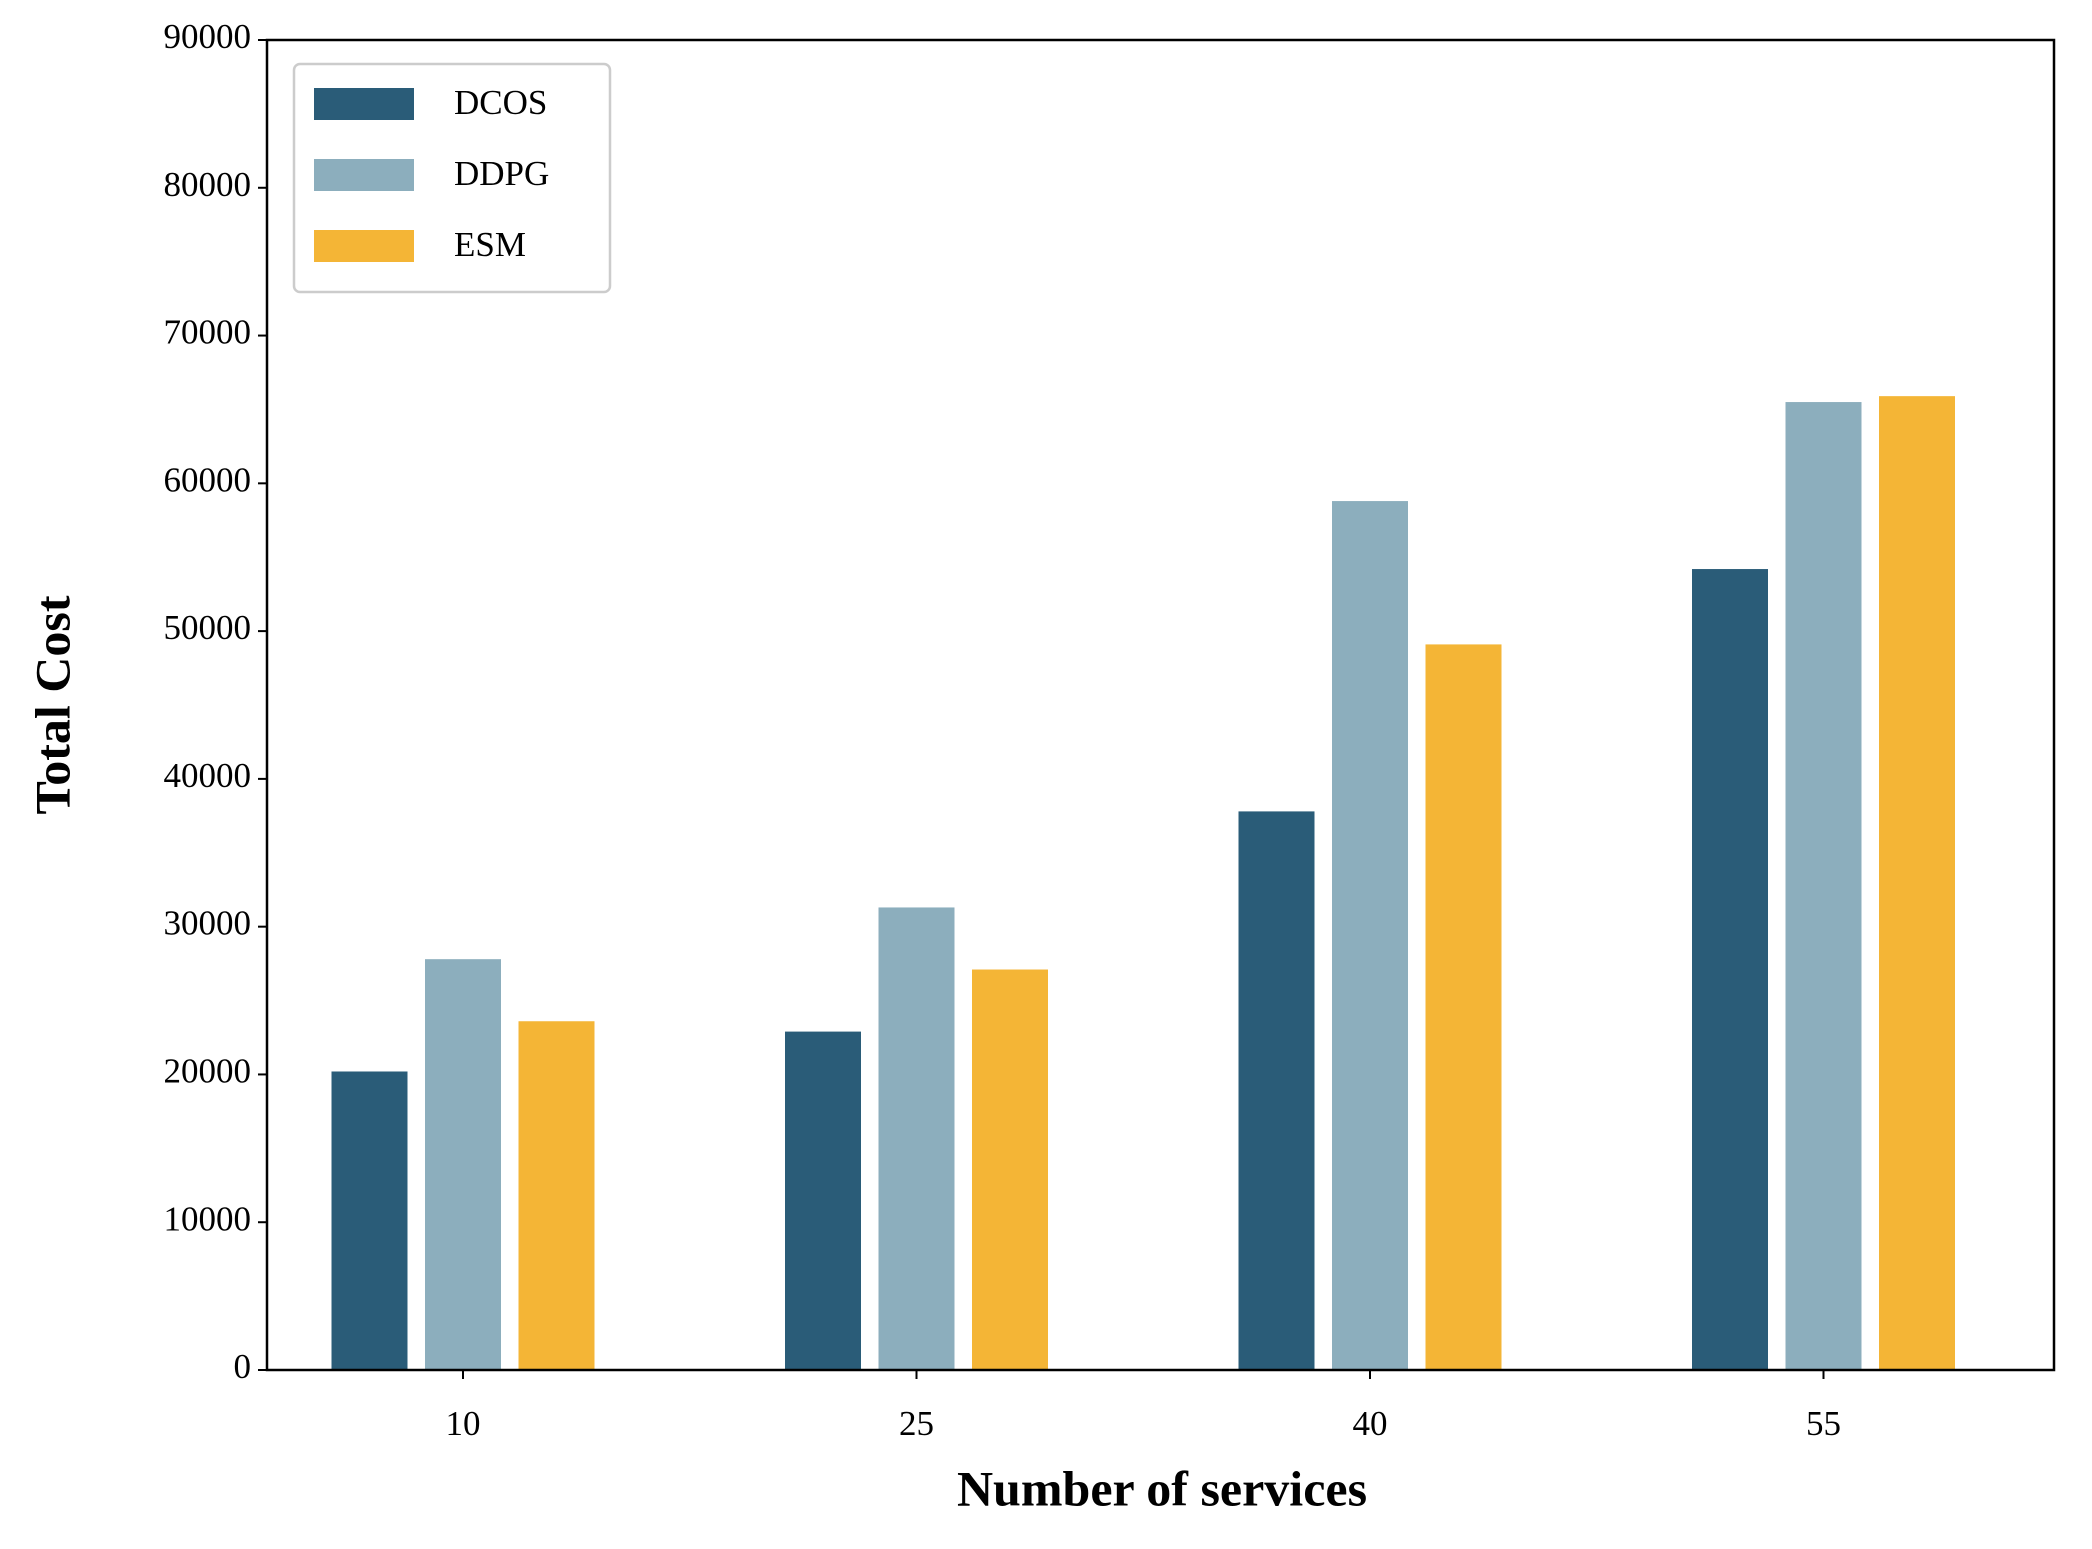  I want to click on x-axis-label: Number of services, so click(1162, 1488).